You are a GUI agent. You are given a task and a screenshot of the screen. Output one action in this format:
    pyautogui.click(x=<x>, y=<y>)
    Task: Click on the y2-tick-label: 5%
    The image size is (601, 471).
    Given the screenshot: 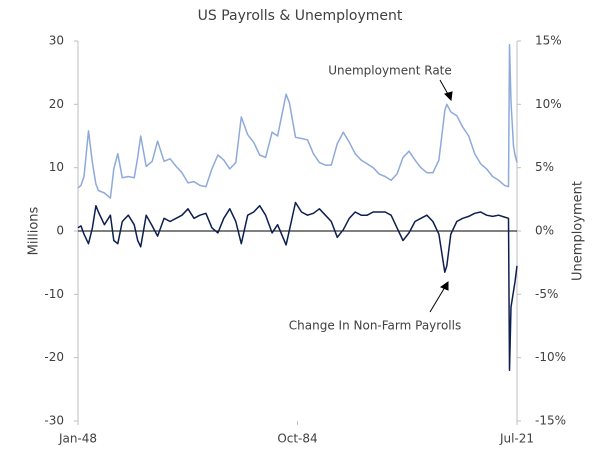 What is the action you would take?
    pyautogui.click(x=544, y=167)
    